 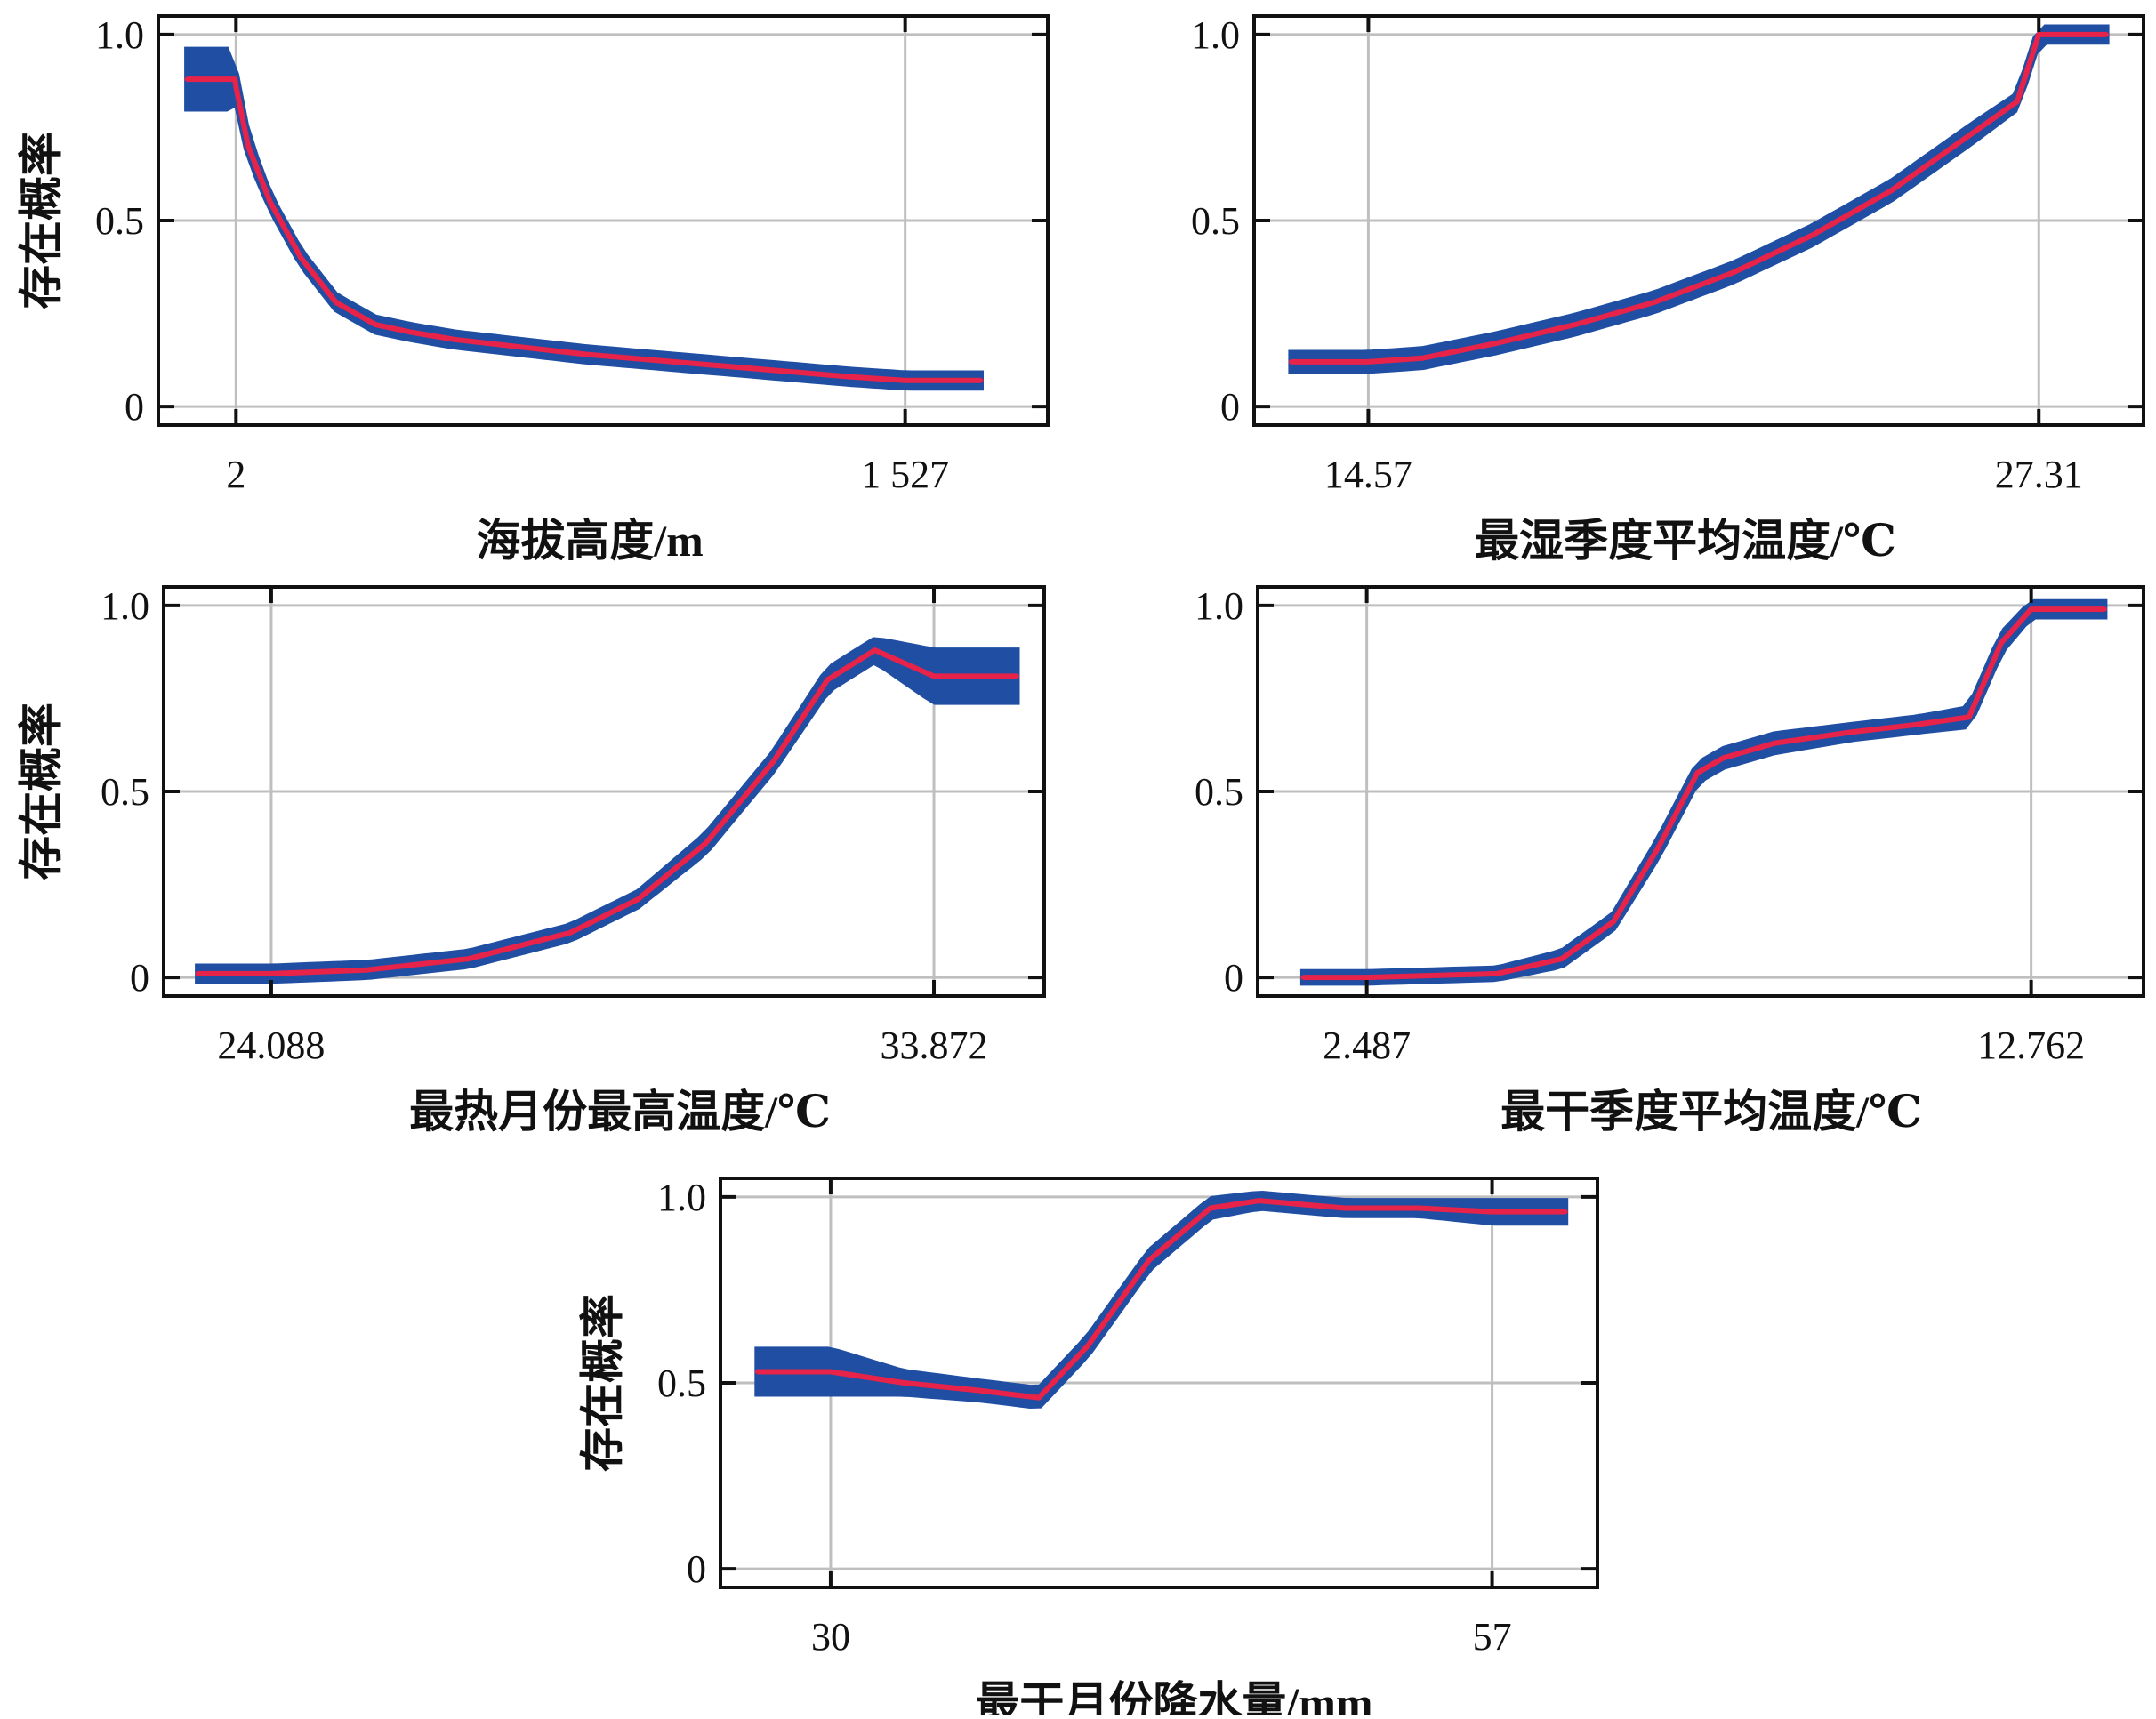 I want to click on x-axis-title: 最干季度平均温度/℃, so click(x=1711, y=1112).